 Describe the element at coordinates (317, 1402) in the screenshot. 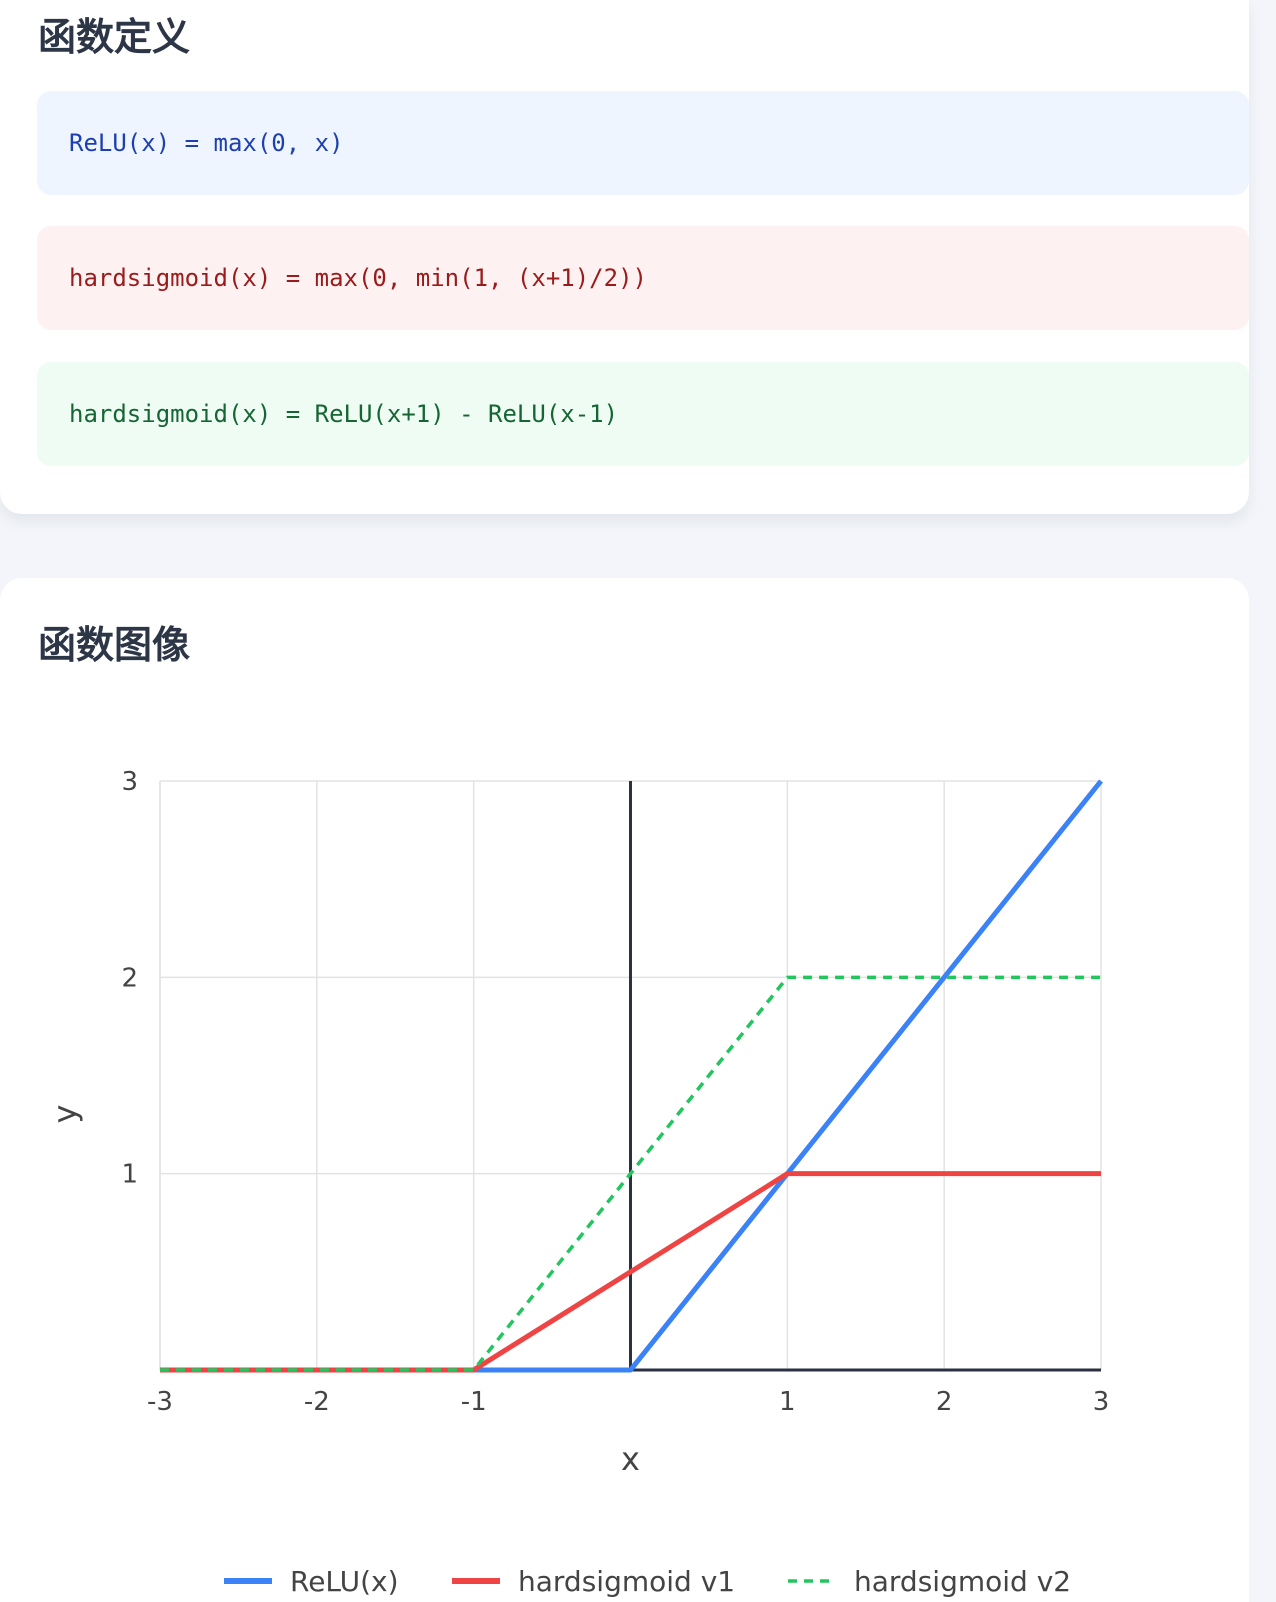

I see `x-tick-label: -2` at that location.